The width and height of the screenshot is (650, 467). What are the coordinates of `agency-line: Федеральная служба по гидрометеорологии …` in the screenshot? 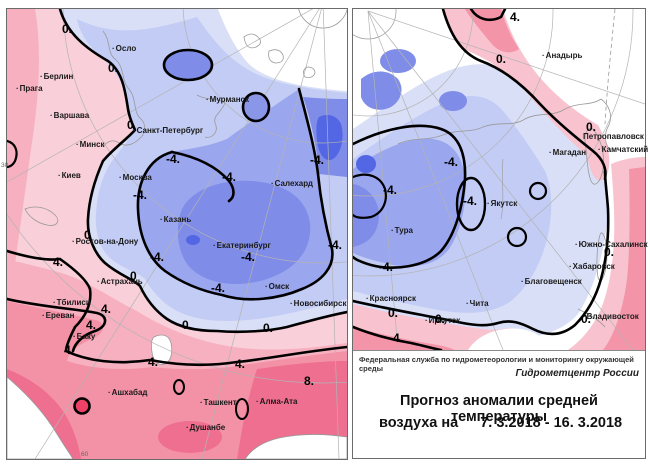 It's located at (496, 364).